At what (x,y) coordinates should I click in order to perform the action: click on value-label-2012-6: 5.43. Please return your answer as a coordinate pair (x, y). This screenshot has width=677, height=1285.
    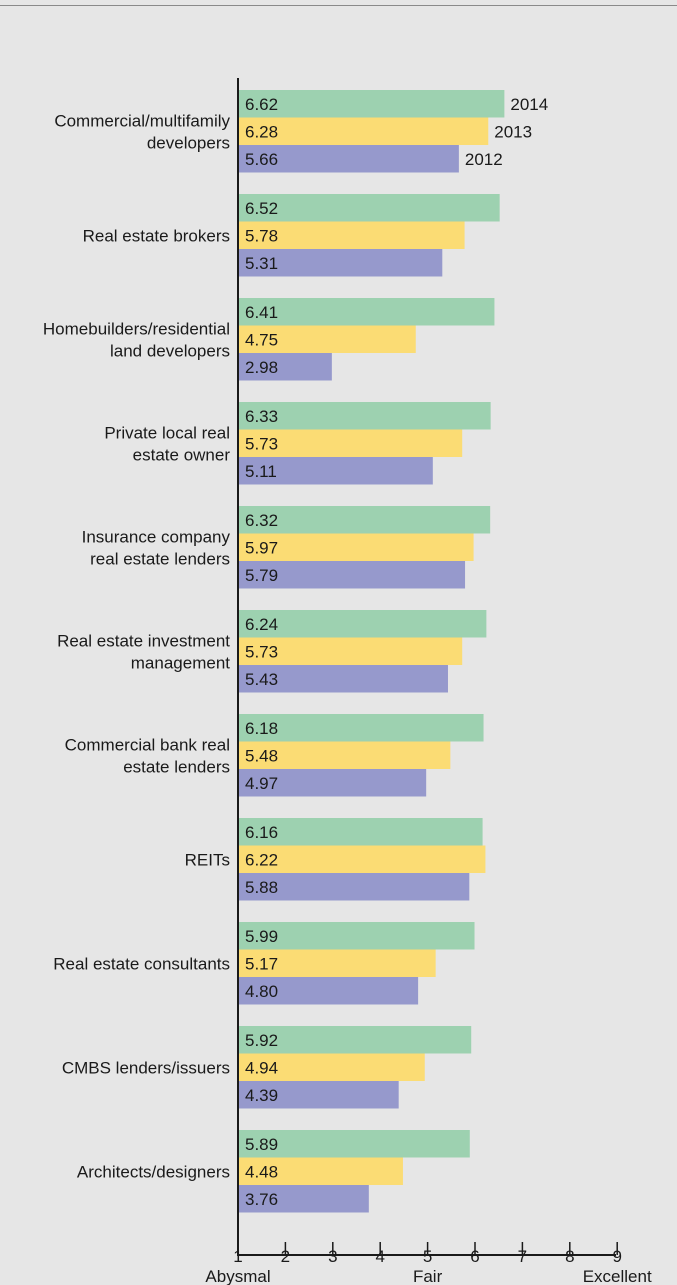
    Looking at the image, I should click on (261, 679).